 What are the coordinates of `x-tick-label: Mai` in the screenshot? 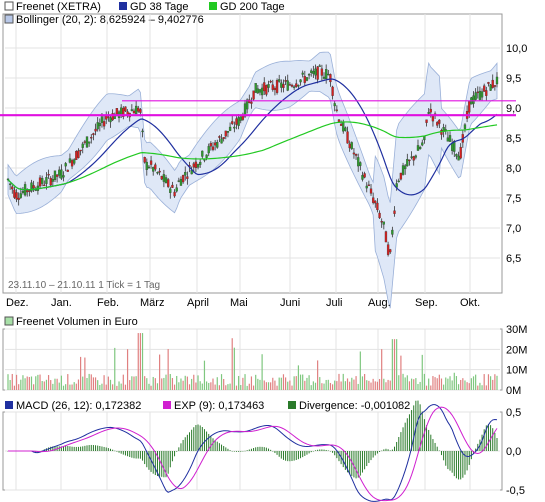 It's located at (239, 303).